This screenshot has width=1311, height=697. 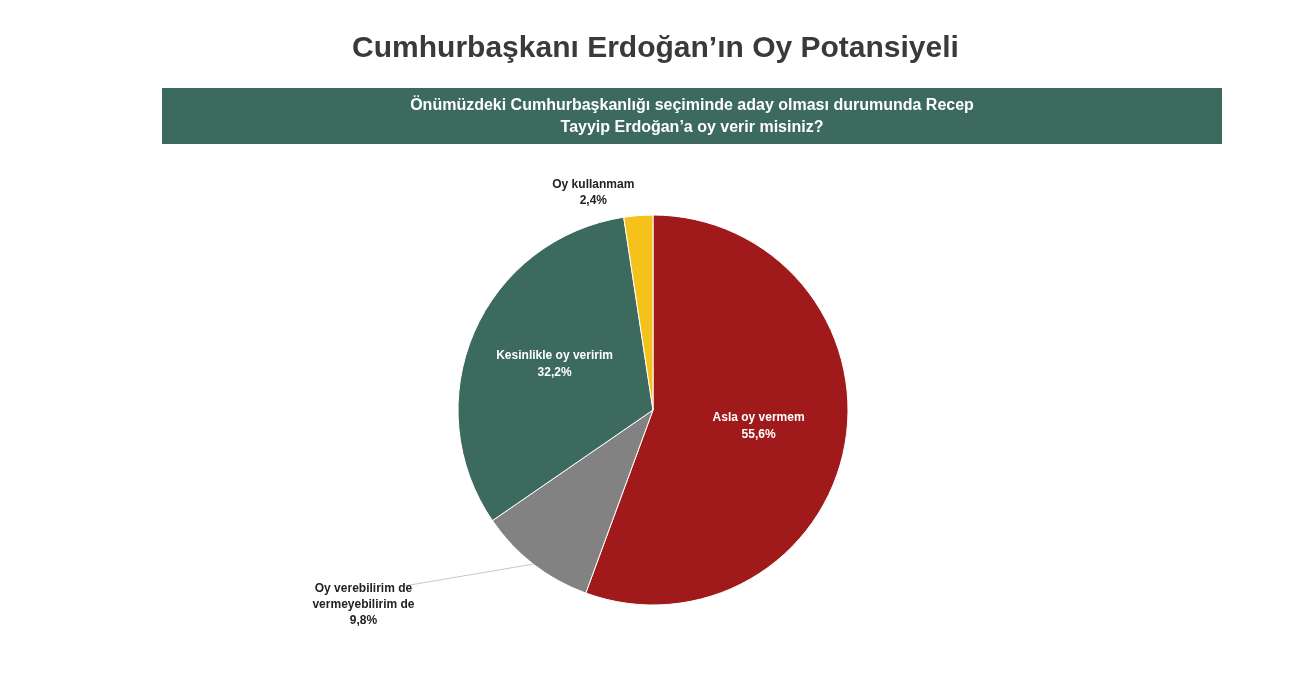 I want to click on slice-label: Asla oy vermem, so click(x=758, y=416).